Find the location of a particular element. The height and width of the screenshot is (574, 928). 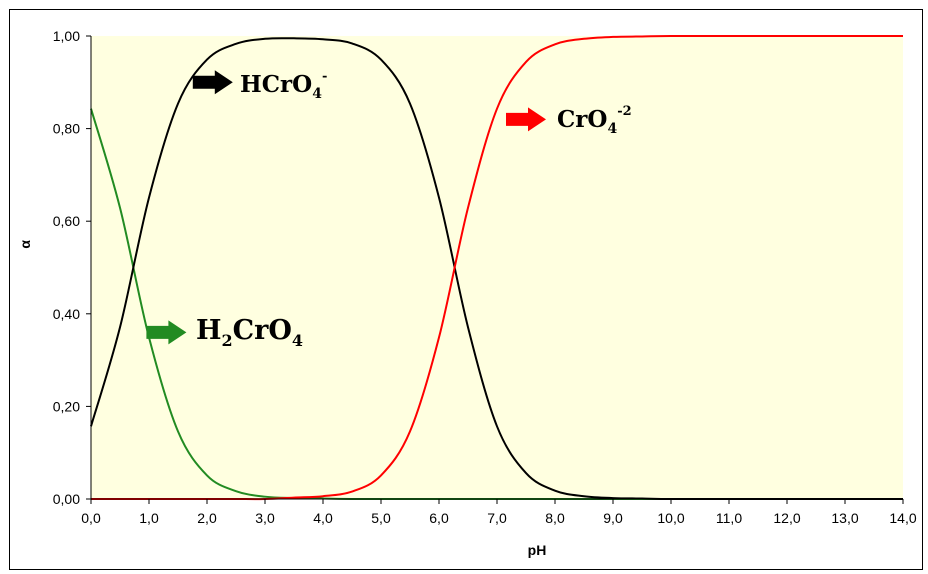

label-h2cro4-base2: CrO is located at coordinates (262, 330).